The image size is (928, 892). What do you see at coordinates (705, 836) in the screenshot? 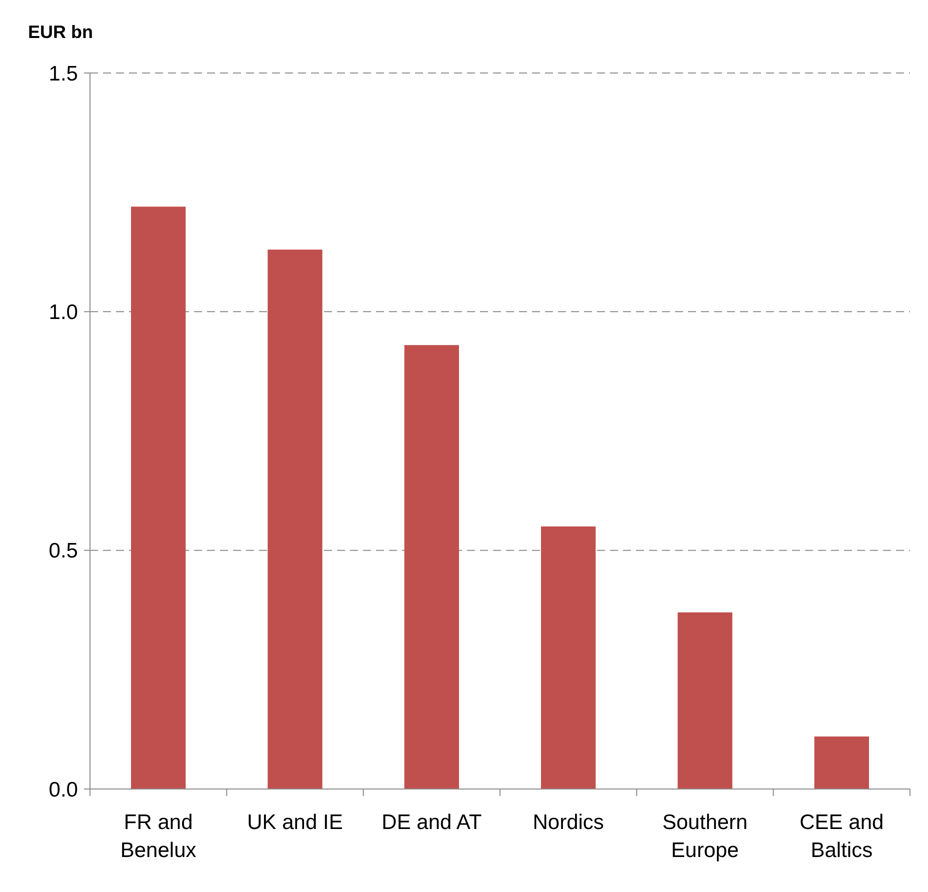
I see `x-tick-label: Southern Europe` at bounding box center [705, 836].